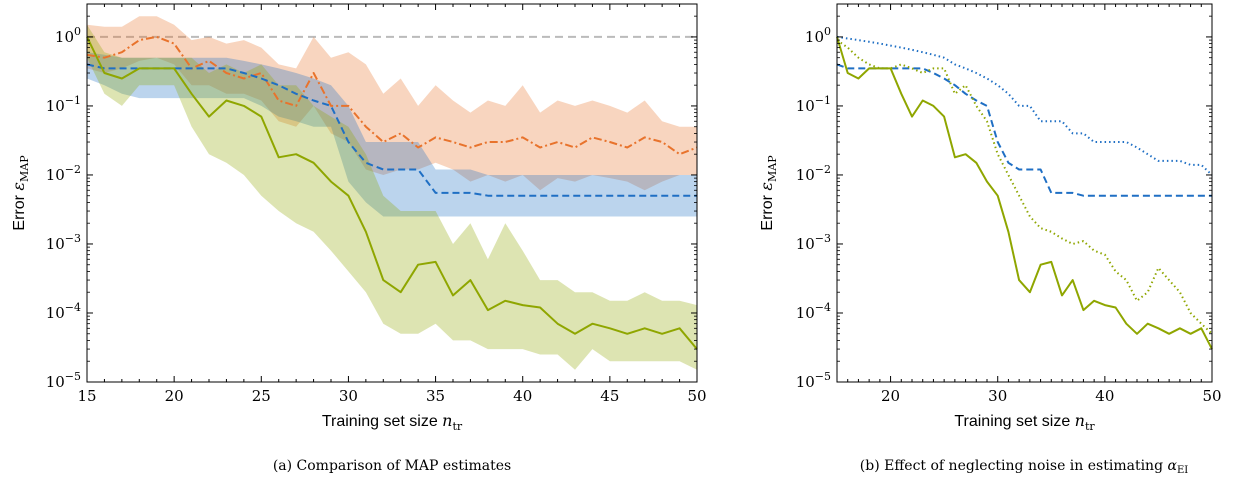 This screenshot has width=1239, height=482. I want to click on b-y-tick-label: 10⁻⁴, so click(813, 311).